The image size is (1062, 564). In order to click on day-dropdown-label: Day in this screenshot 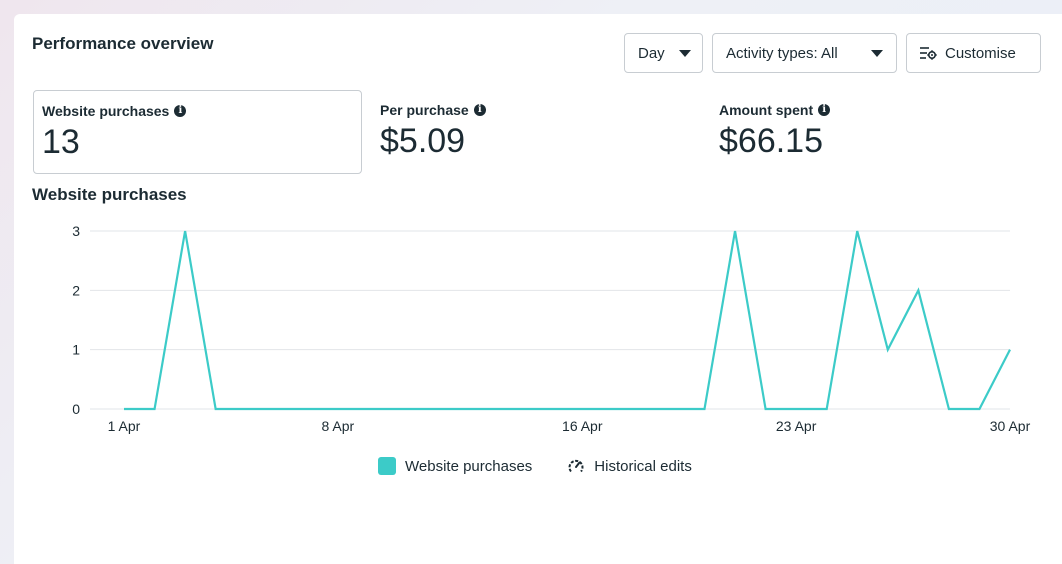, I will do `click(651, 53)`.